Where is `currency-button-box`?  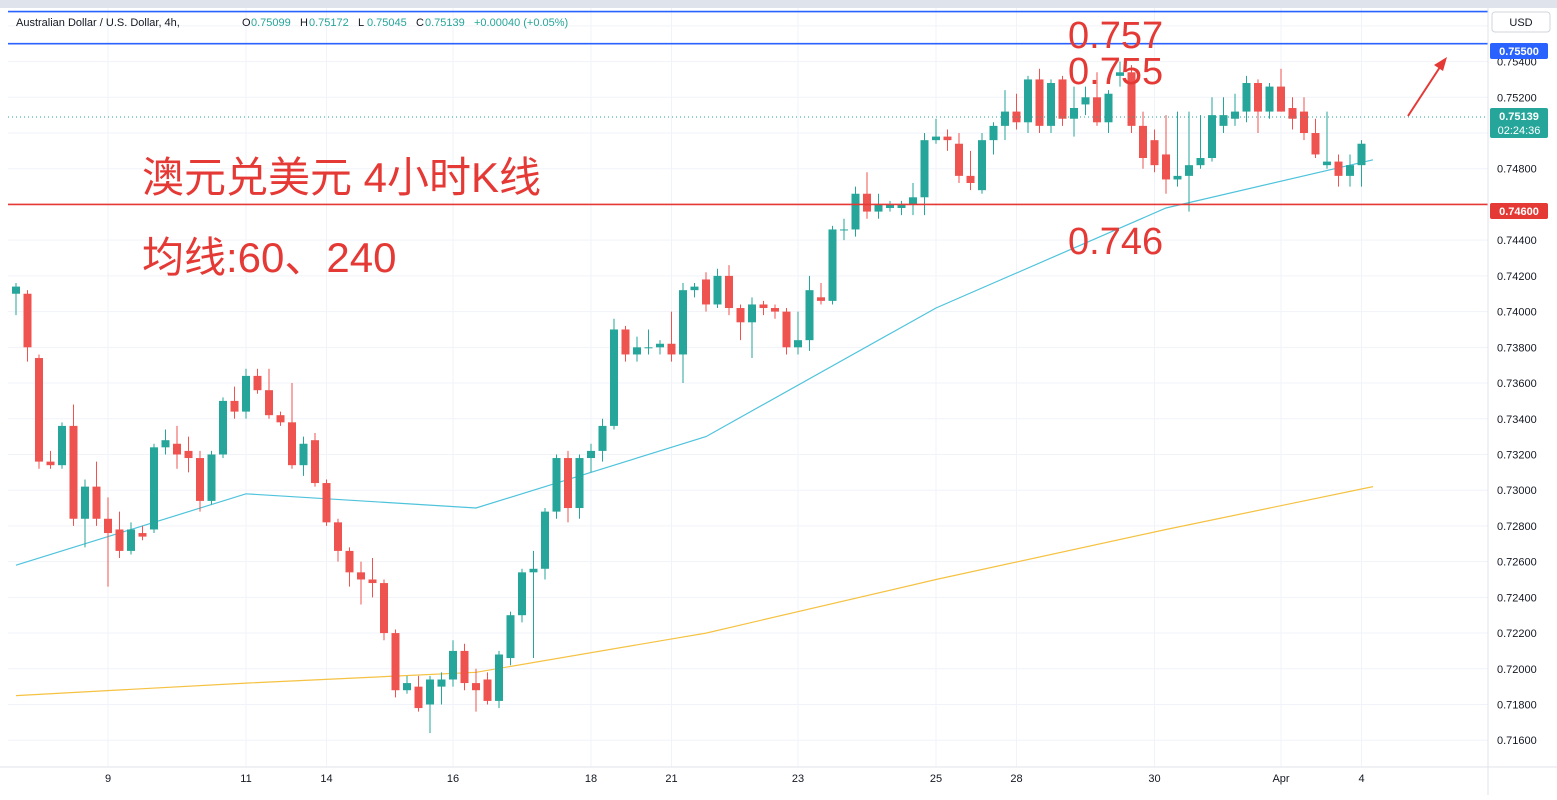 currency-button-box is located at coordinates (1521, 22).